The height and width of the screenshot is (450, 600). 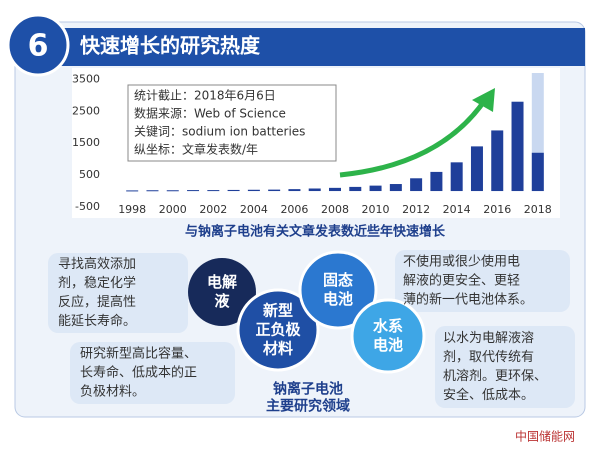 I want to click on note-text: 剂，取代传统有, so click(x=488, y=357).